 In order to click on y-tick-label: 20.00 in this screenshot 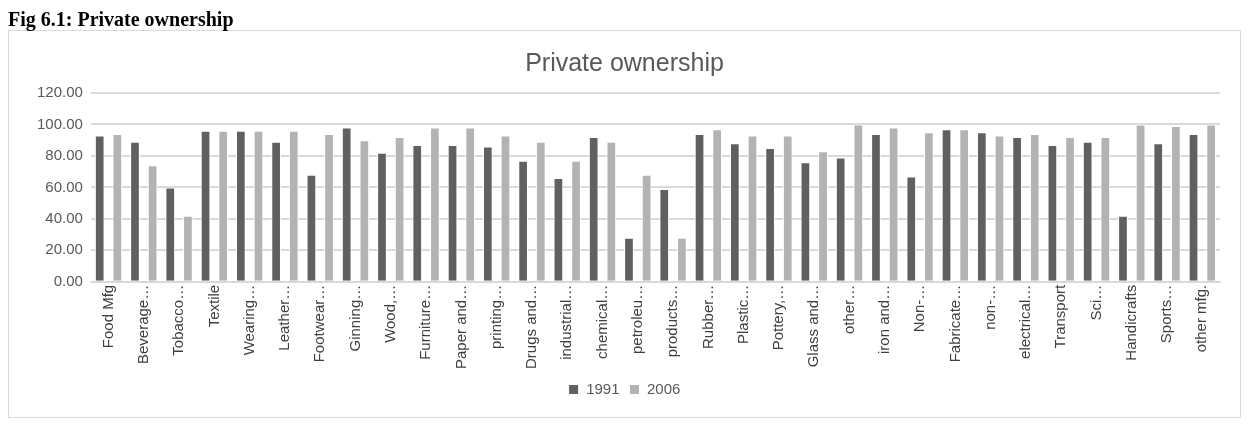, I will do `click(64, 249)`.